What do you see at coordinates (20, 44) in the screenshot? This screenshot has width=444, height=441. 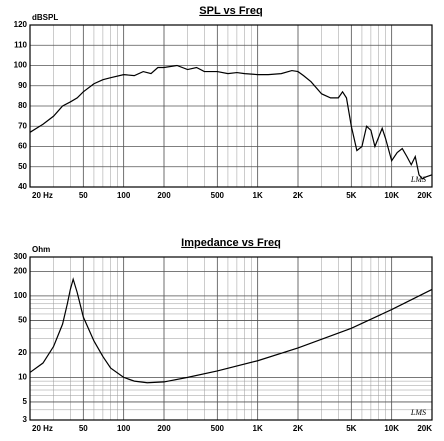 I see `y-tick-label: 110` at bounding box center [20, 44].